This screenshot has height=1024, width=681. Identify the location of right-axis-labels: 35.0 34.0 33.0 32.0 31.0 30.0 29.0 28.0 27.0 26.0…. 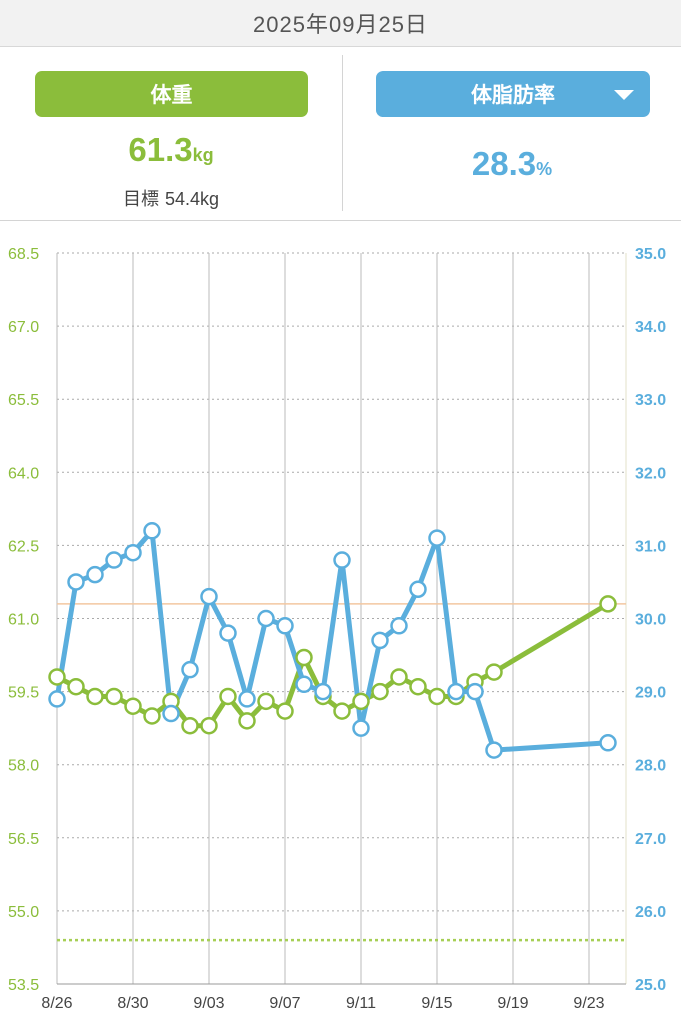
(650, 620).